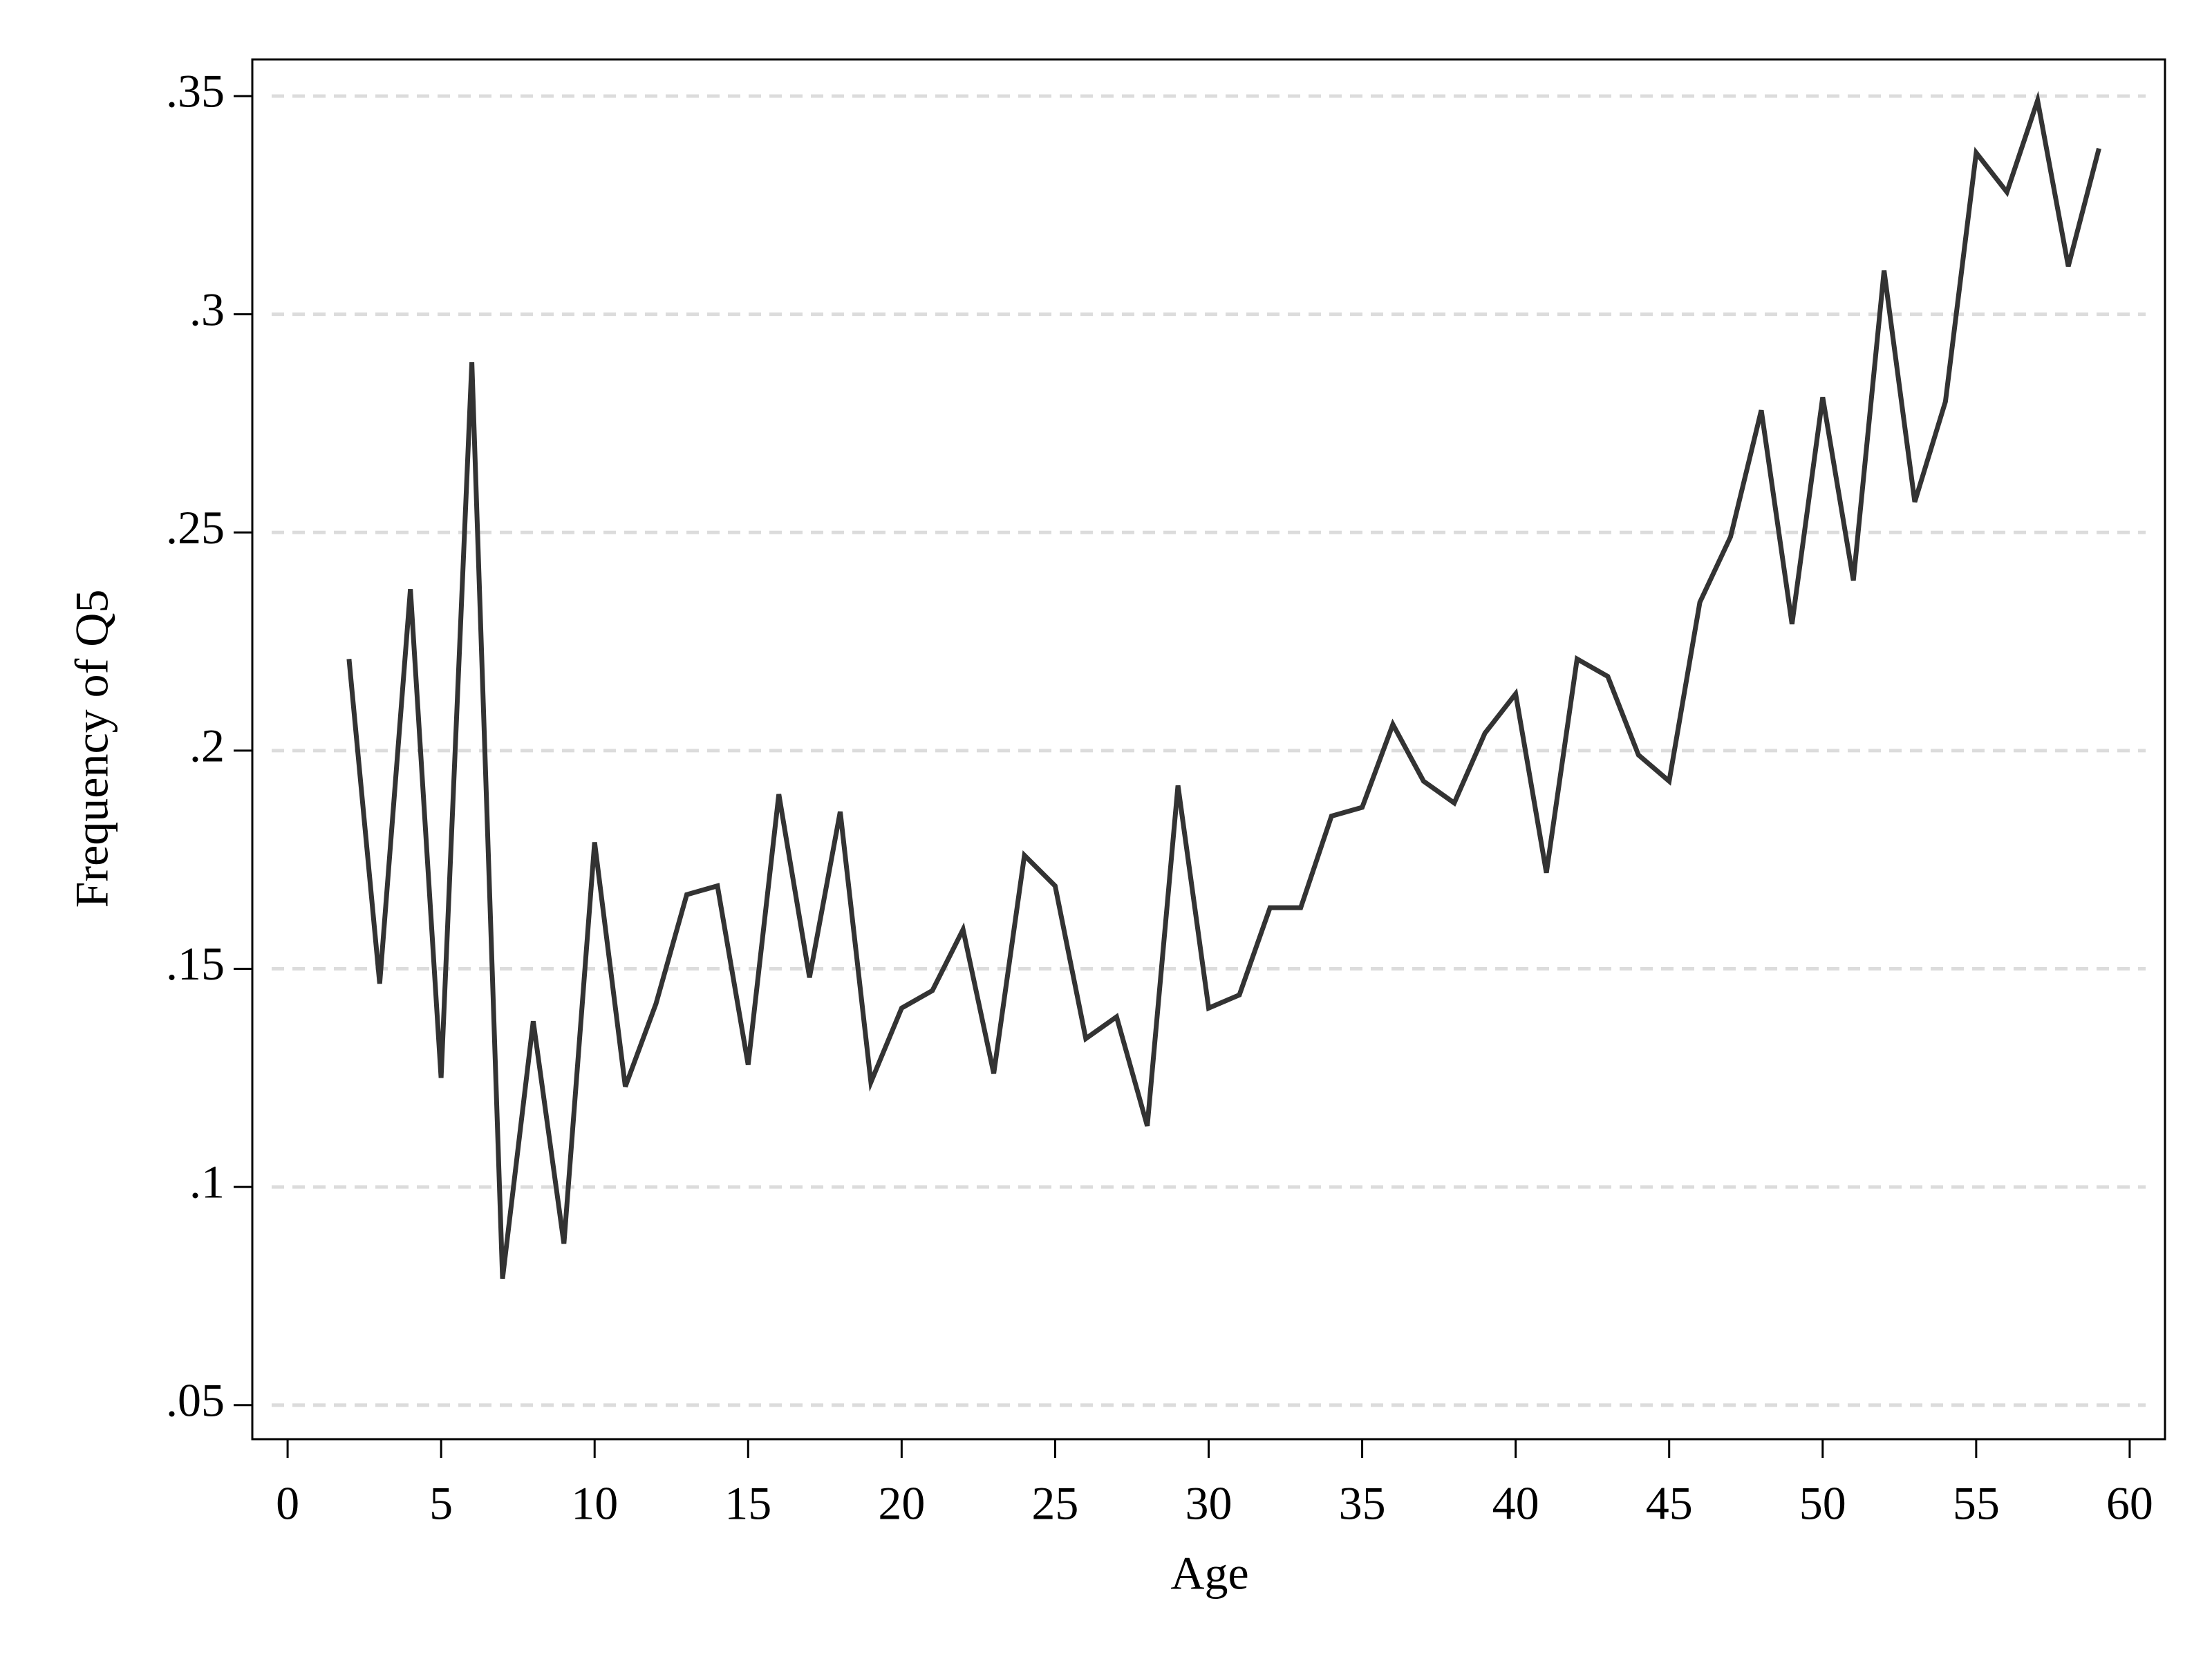 The image size is (2212, 1659). I want to click on x-tick-label: 25, so click(1054, 1503).